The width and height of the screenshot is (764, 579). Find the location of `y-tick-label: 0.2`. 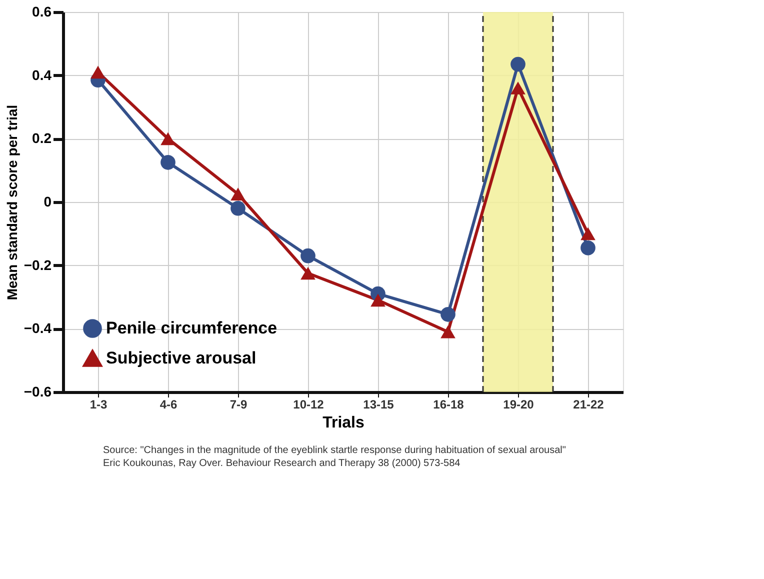

y-tick-label: 0.2 is located at coordinates (42, 138).